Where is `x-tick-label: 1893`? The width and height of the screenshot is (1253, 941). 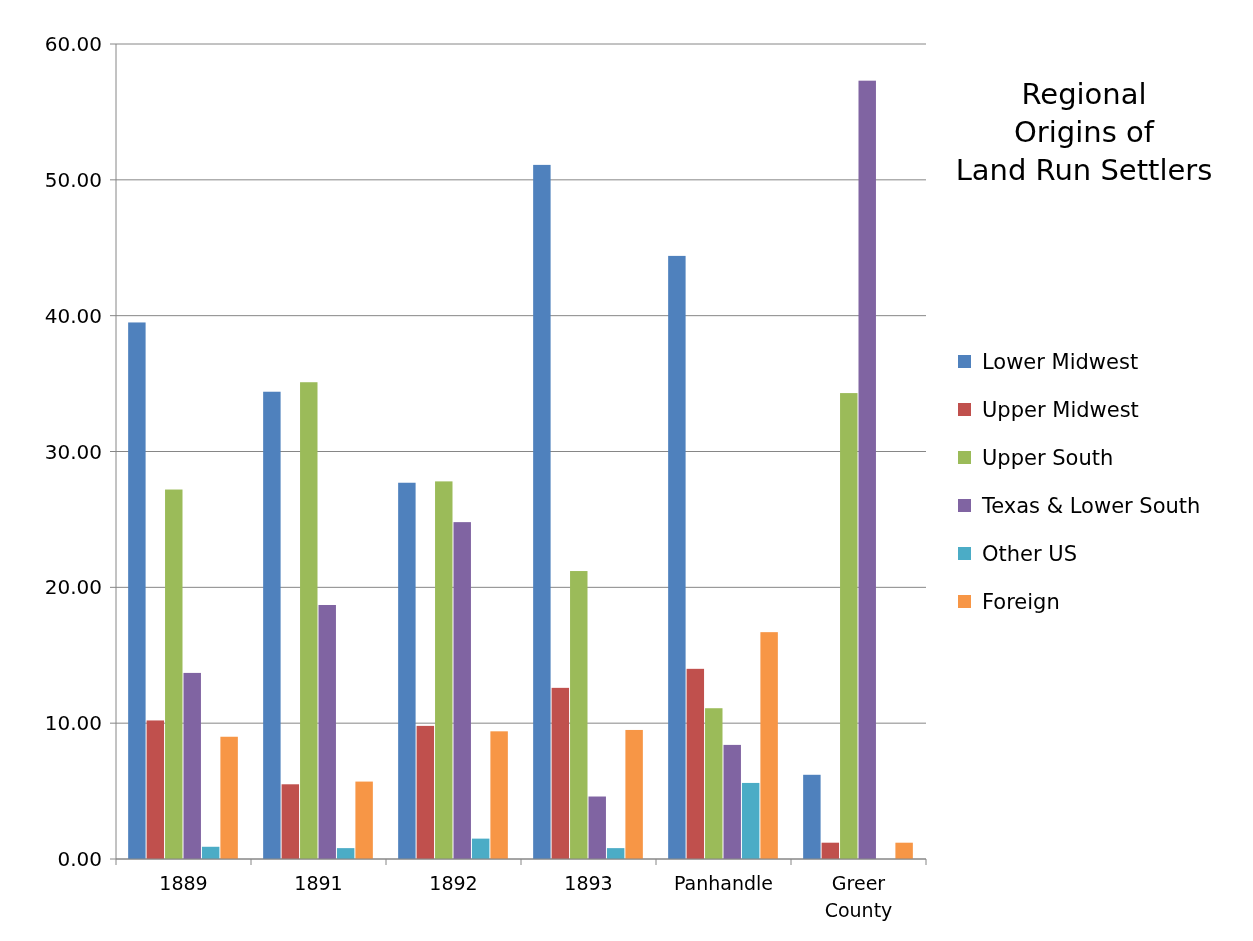
x-tick-label: 1893 is located at coordinates (588, 883).